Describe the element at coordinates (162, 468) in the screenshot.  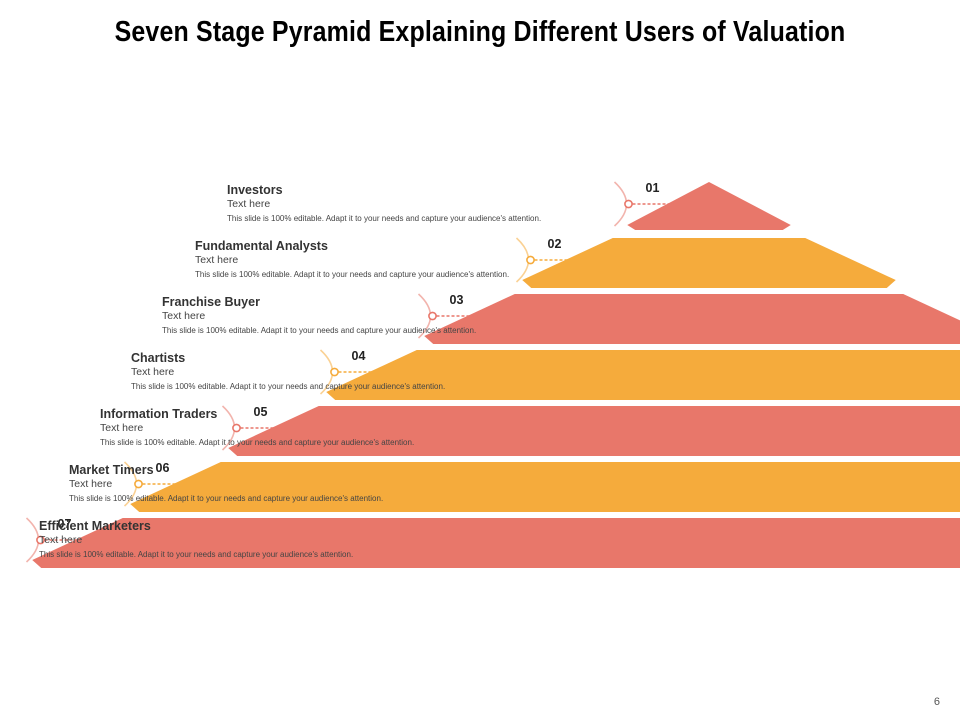
I see `stage-number-06: 06` at that location.